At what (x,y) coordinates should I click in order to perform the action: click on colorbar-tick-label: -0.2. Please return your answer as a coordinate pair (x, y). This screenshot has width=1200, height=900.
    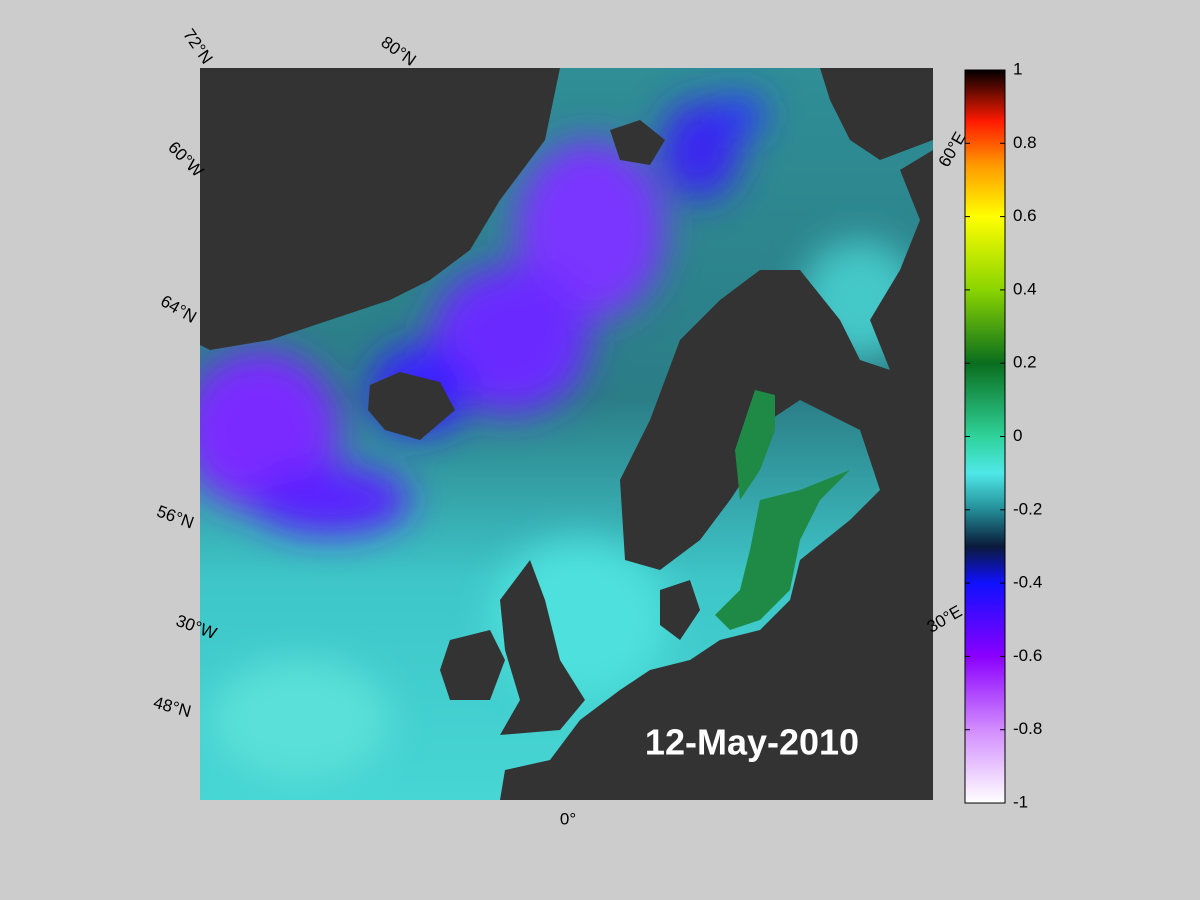
    Looking at the image, I should click on (1027, 508).